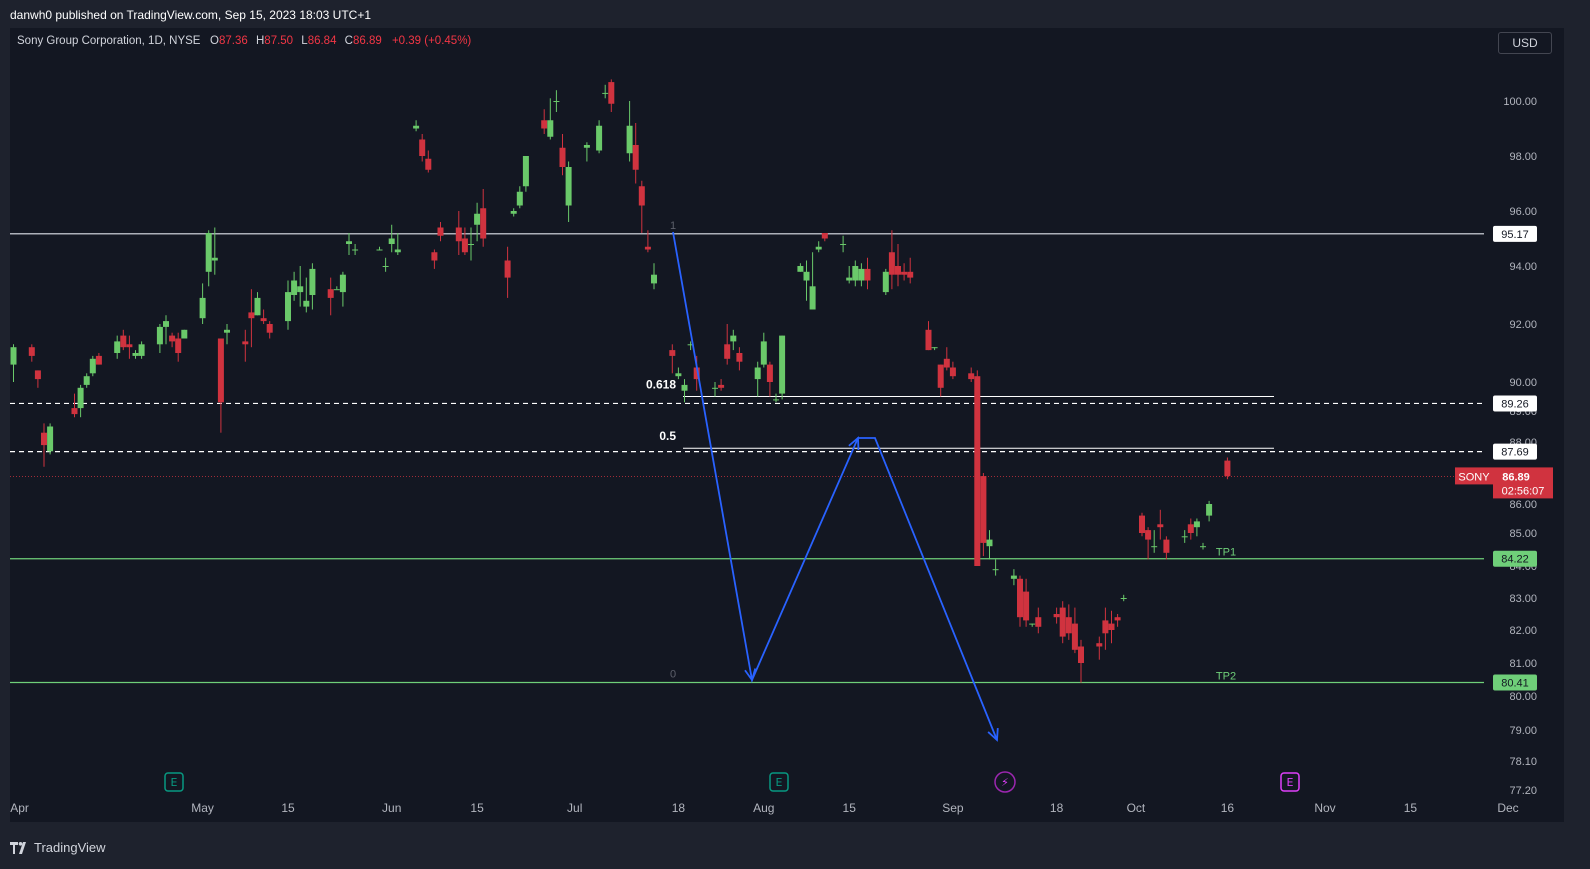 This screenshot has height=869, width=1590. I want to click on event-label: ⚡, so click(1005, 782).